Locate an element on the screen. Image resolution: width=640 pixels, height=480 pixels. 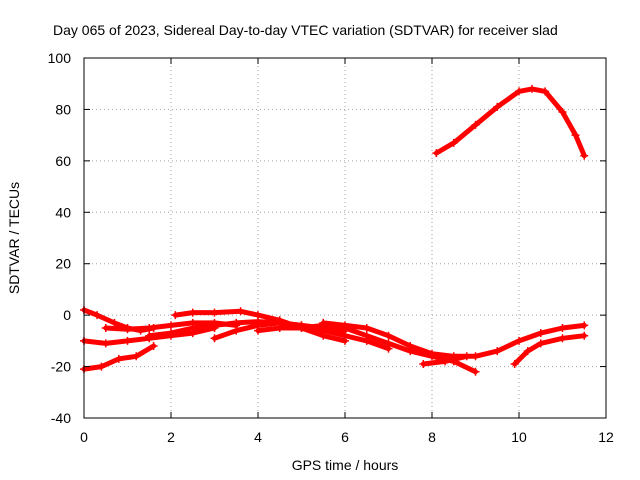
x-tick-label: 6 is located at coordinates (345, 437).